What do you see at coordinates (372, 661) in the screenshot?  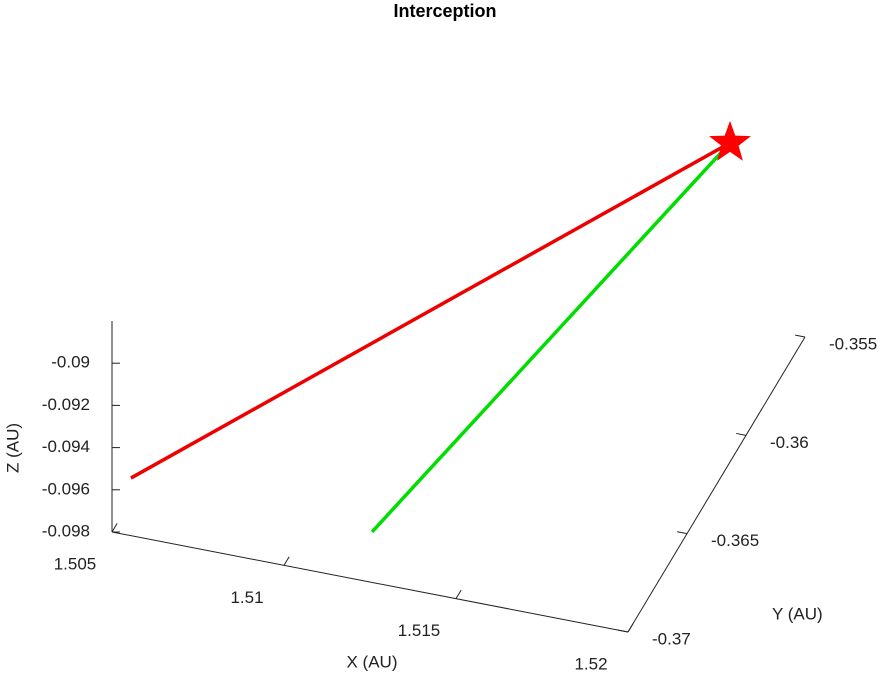 I see `x-axis-label: X (AU)` at bounding box center [372, 661].